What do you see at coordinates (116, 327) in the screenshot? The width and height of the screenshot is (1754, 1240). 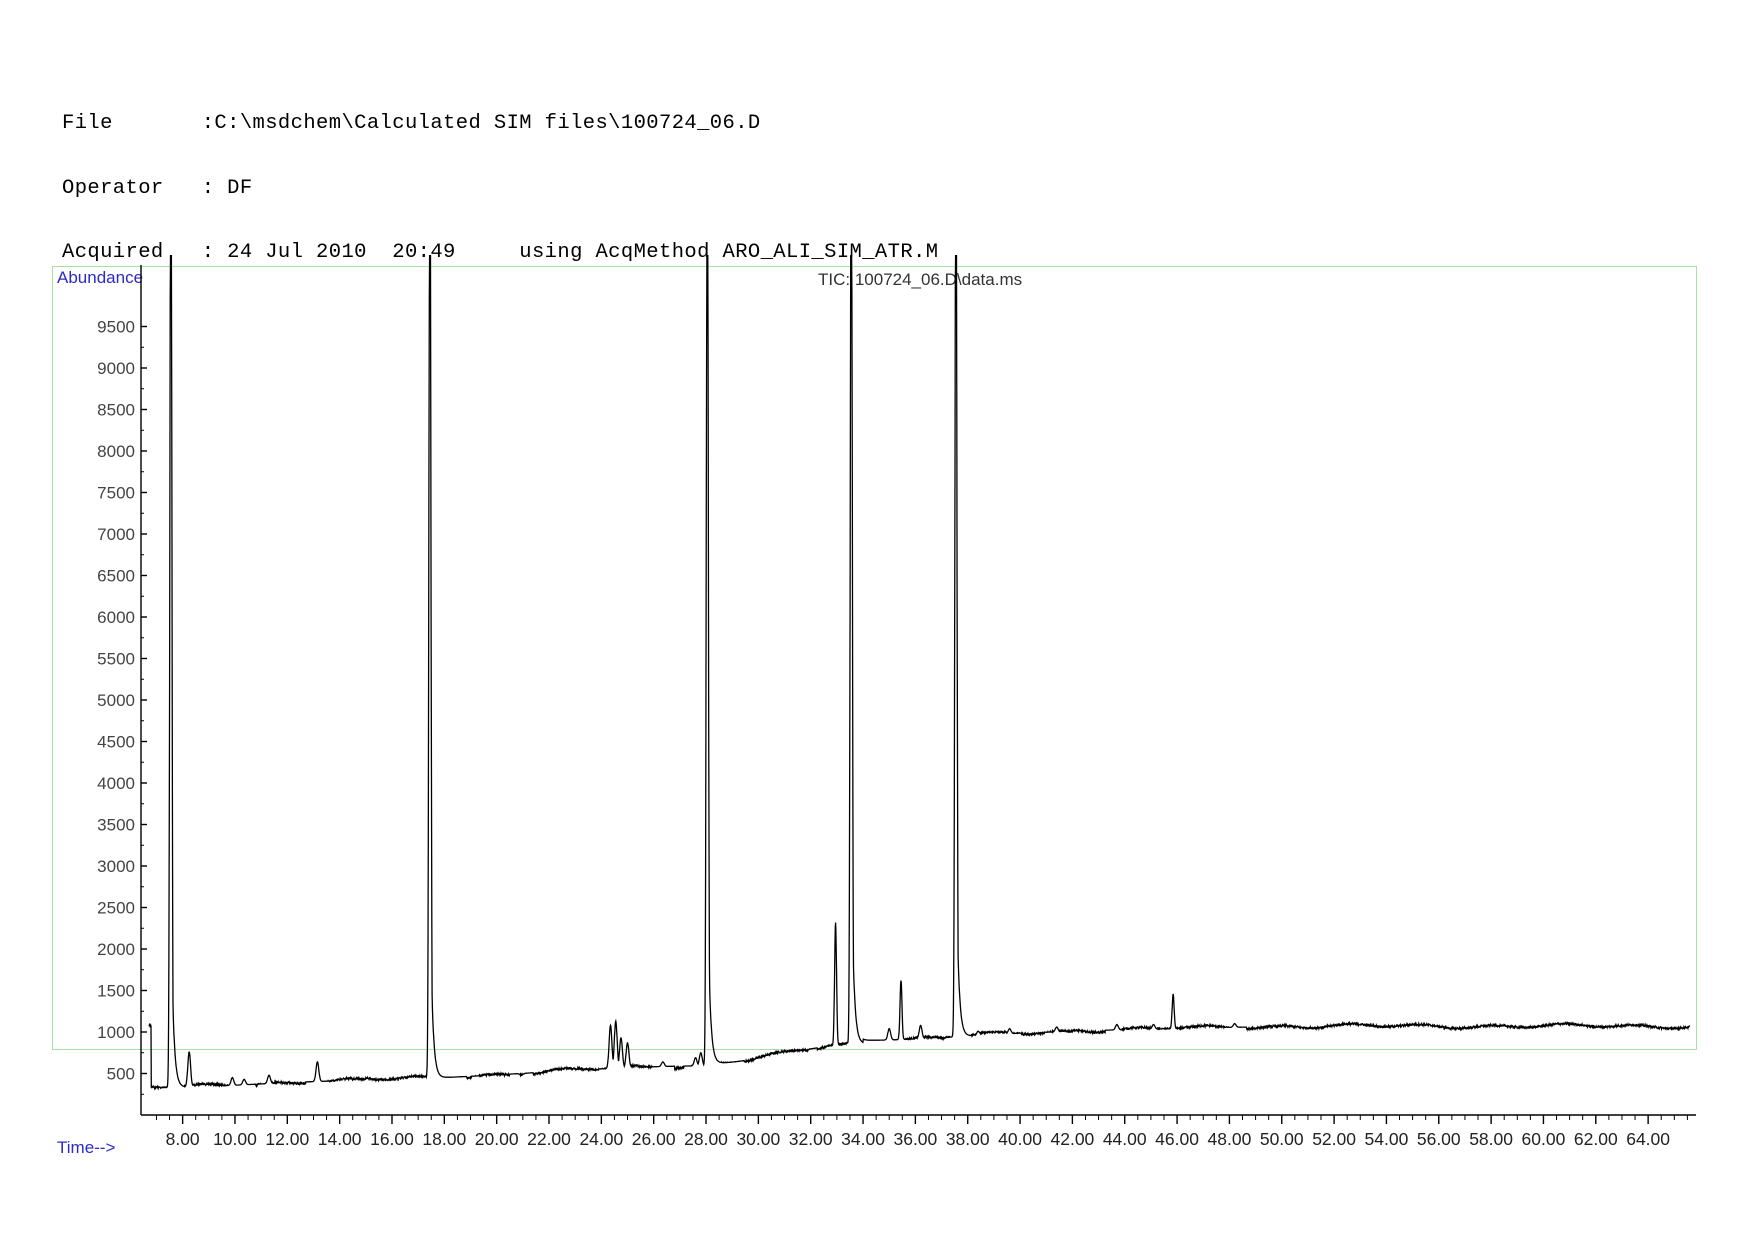 I see `svg-text: 9500` at bounding box center [116, 327].